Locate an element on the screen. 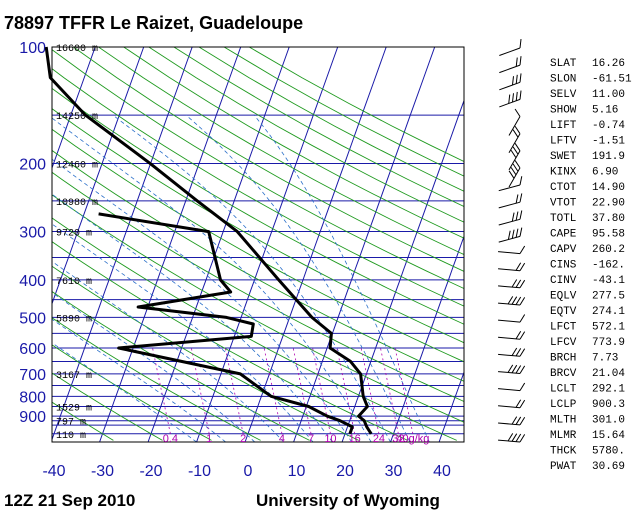  pressure-tick-label: 200 is located at coordinates (32, 164).